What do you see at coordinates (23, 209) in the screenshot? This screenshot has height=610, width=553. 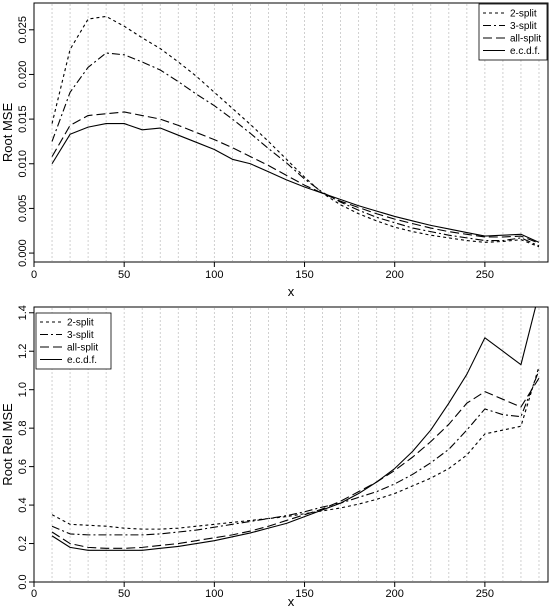 I see `y-tick-label: 0.005` at bounding box center [23, 209].